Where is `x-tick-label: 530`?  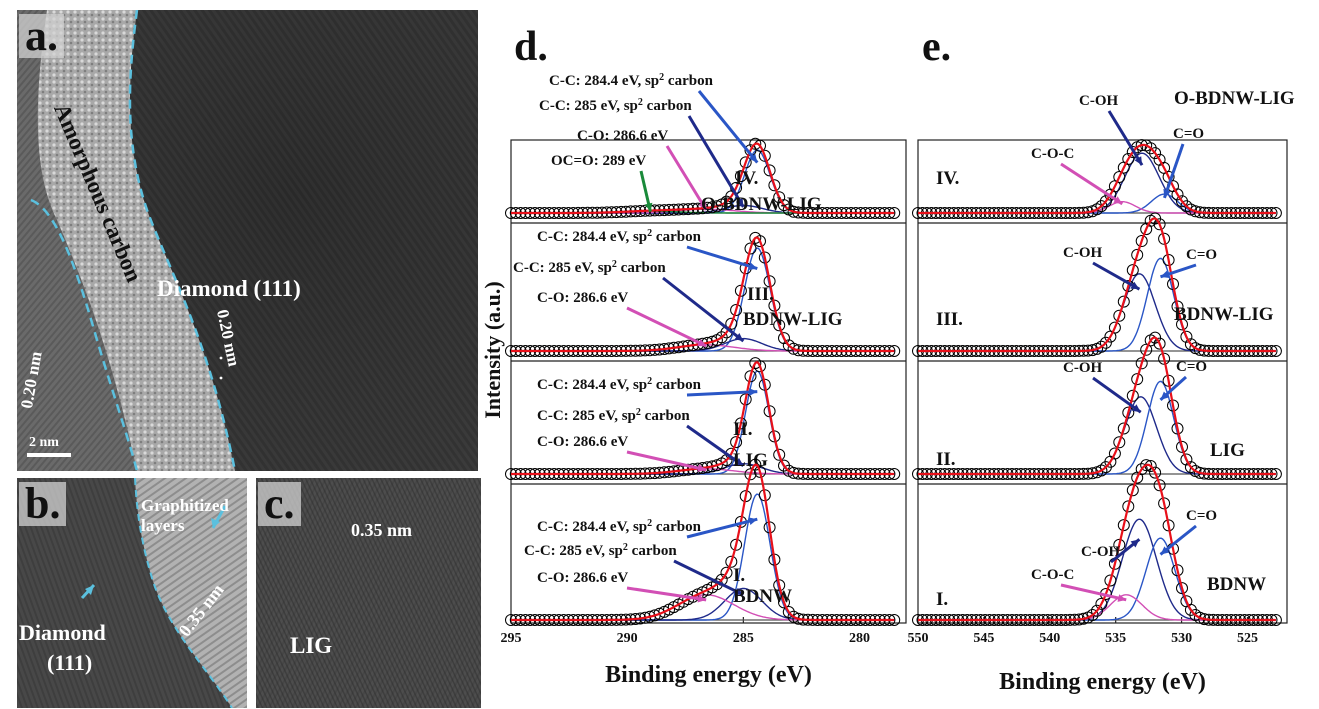 x-tick-label: 530 is located at coordinates (1181, 638).